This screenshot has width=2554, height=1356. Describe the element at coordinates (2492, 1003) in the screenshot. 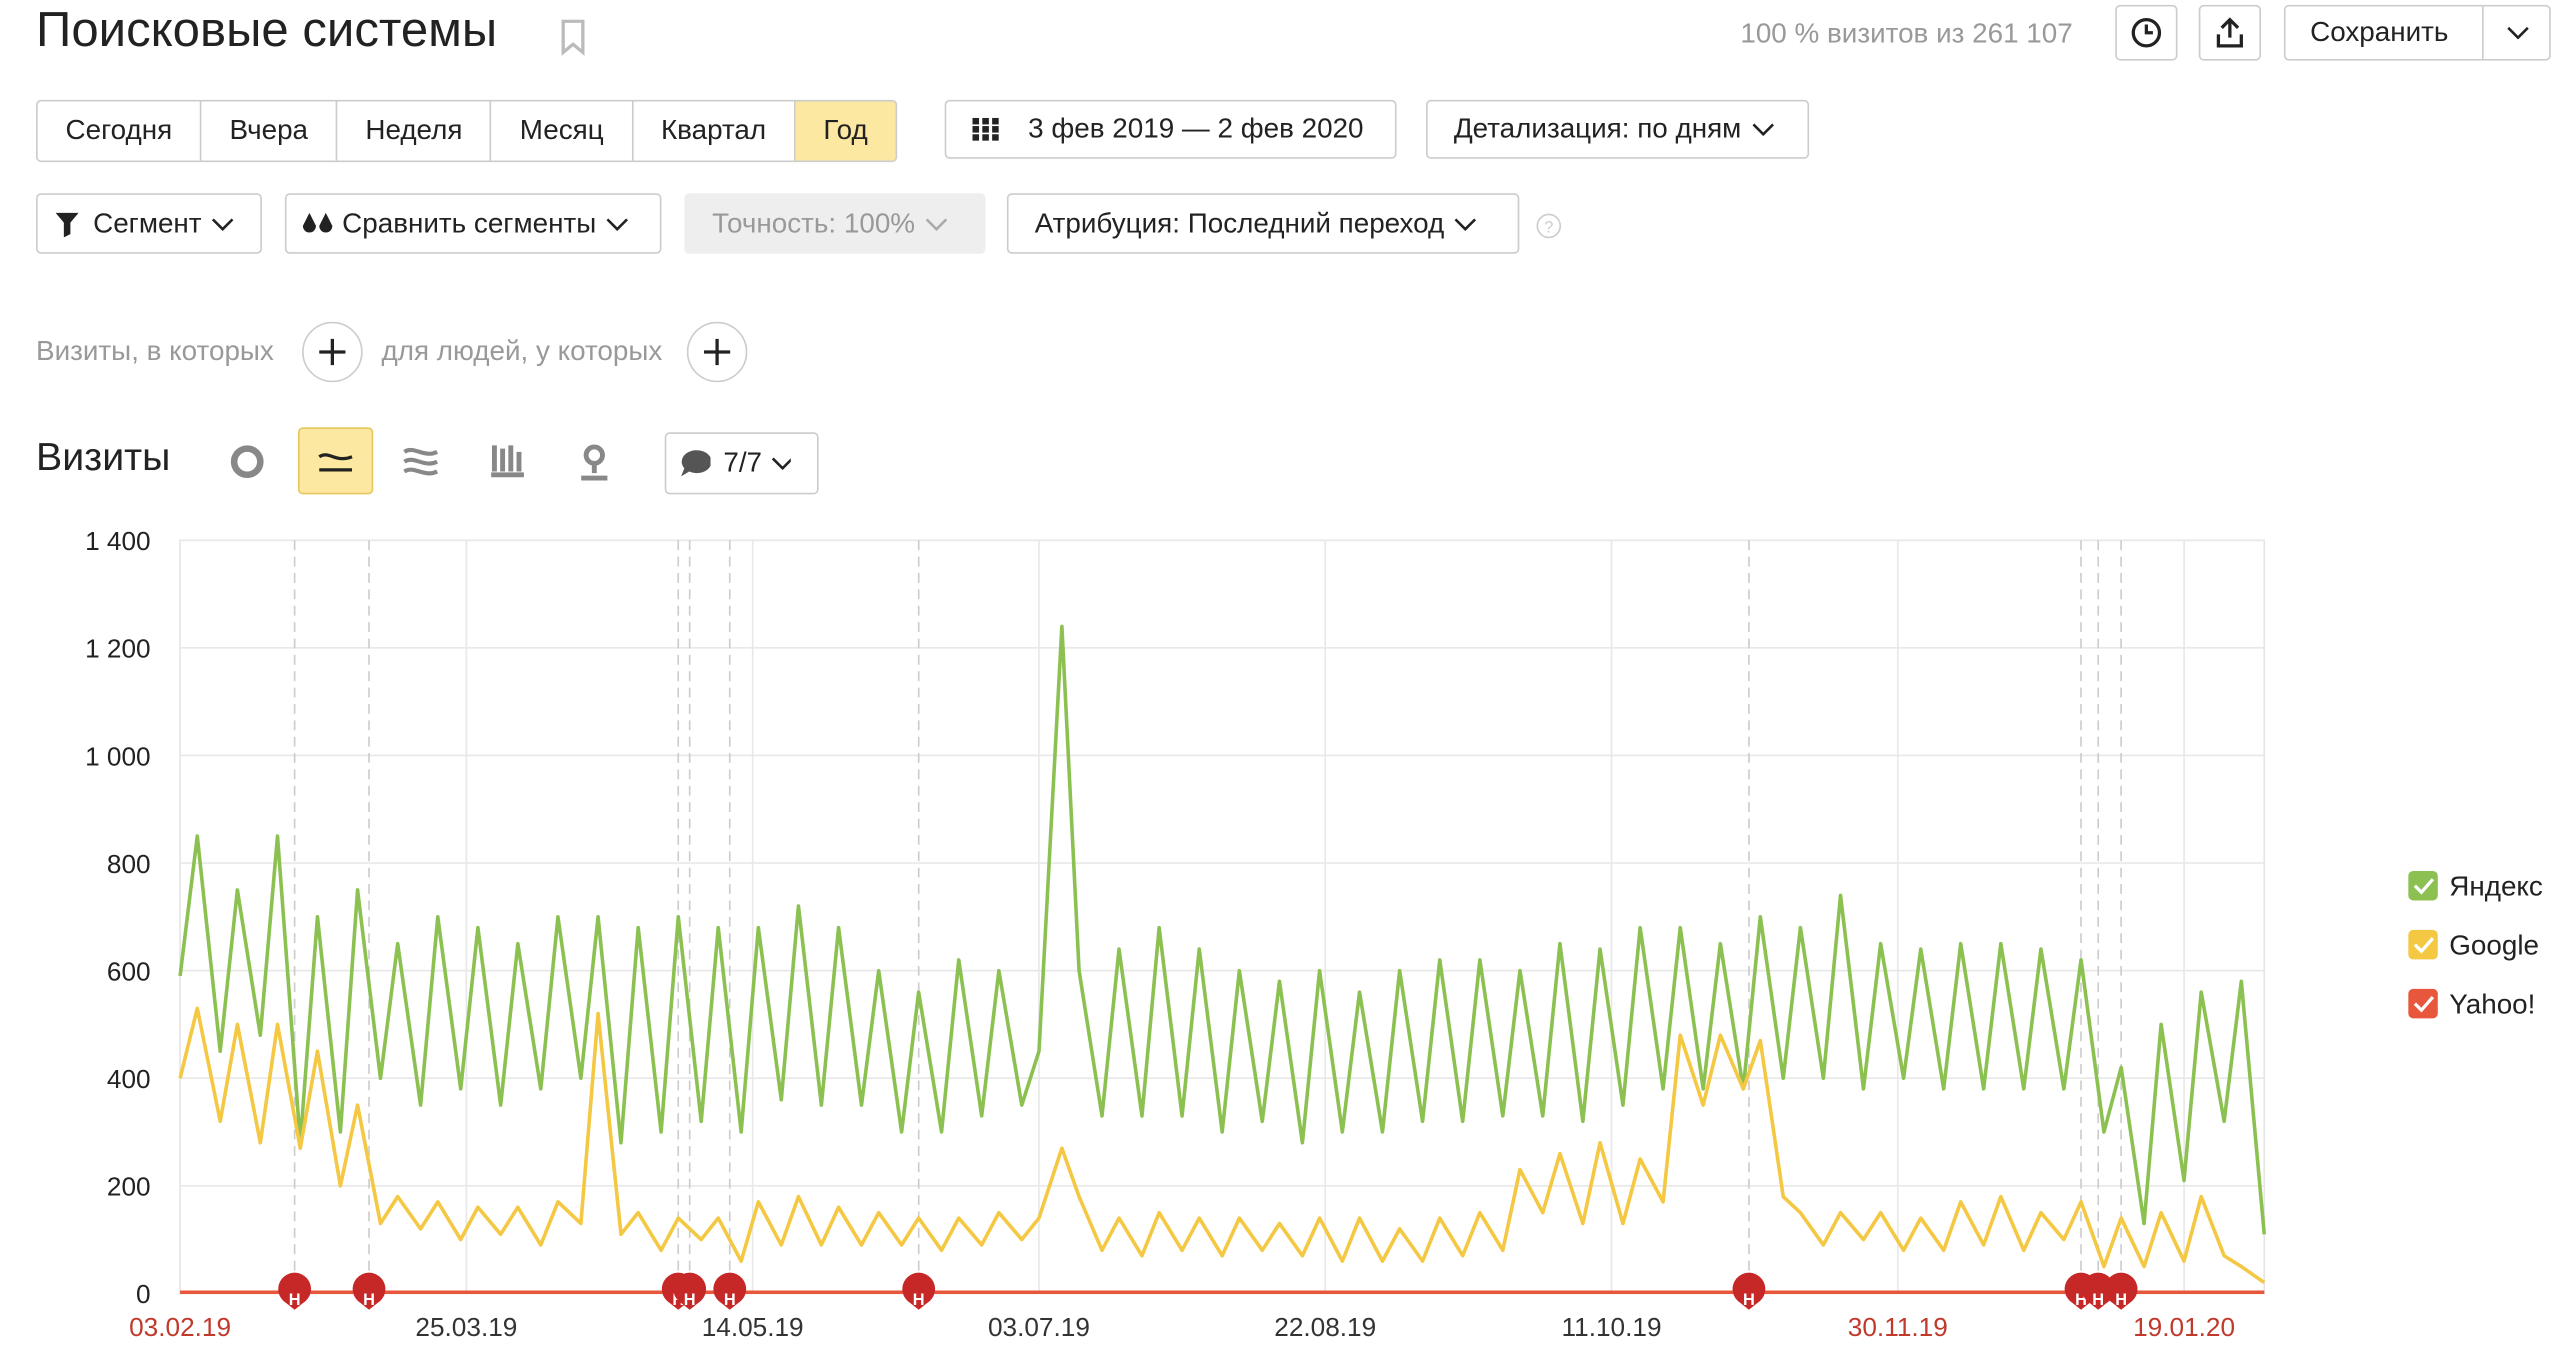

I see `legend-label: Yahoo!` at that location.